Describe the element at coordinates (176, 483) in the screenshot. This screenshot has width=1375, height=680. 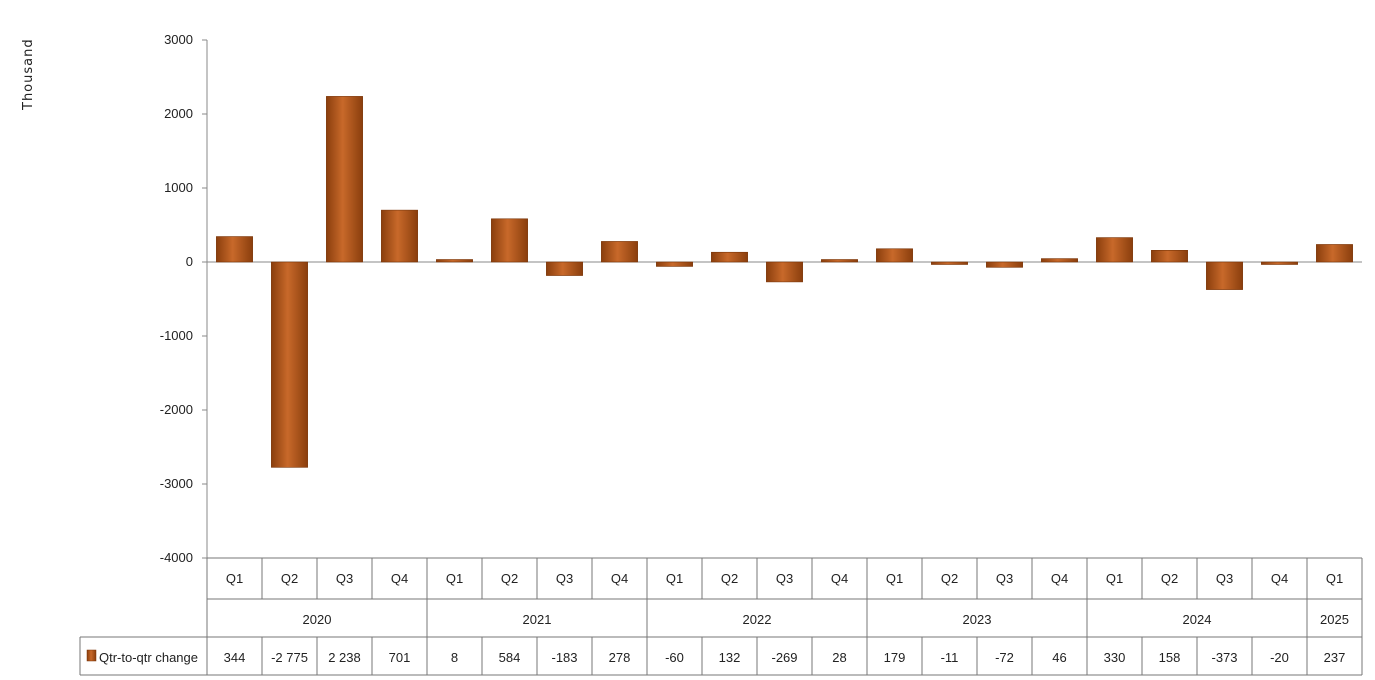
I see `y-tick-label: -3000` at that location.